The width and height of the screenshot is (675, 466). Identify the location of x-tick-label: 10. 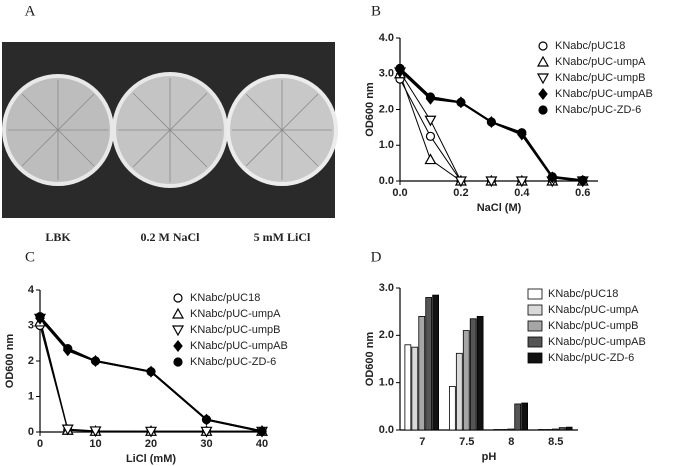
(95, 444).